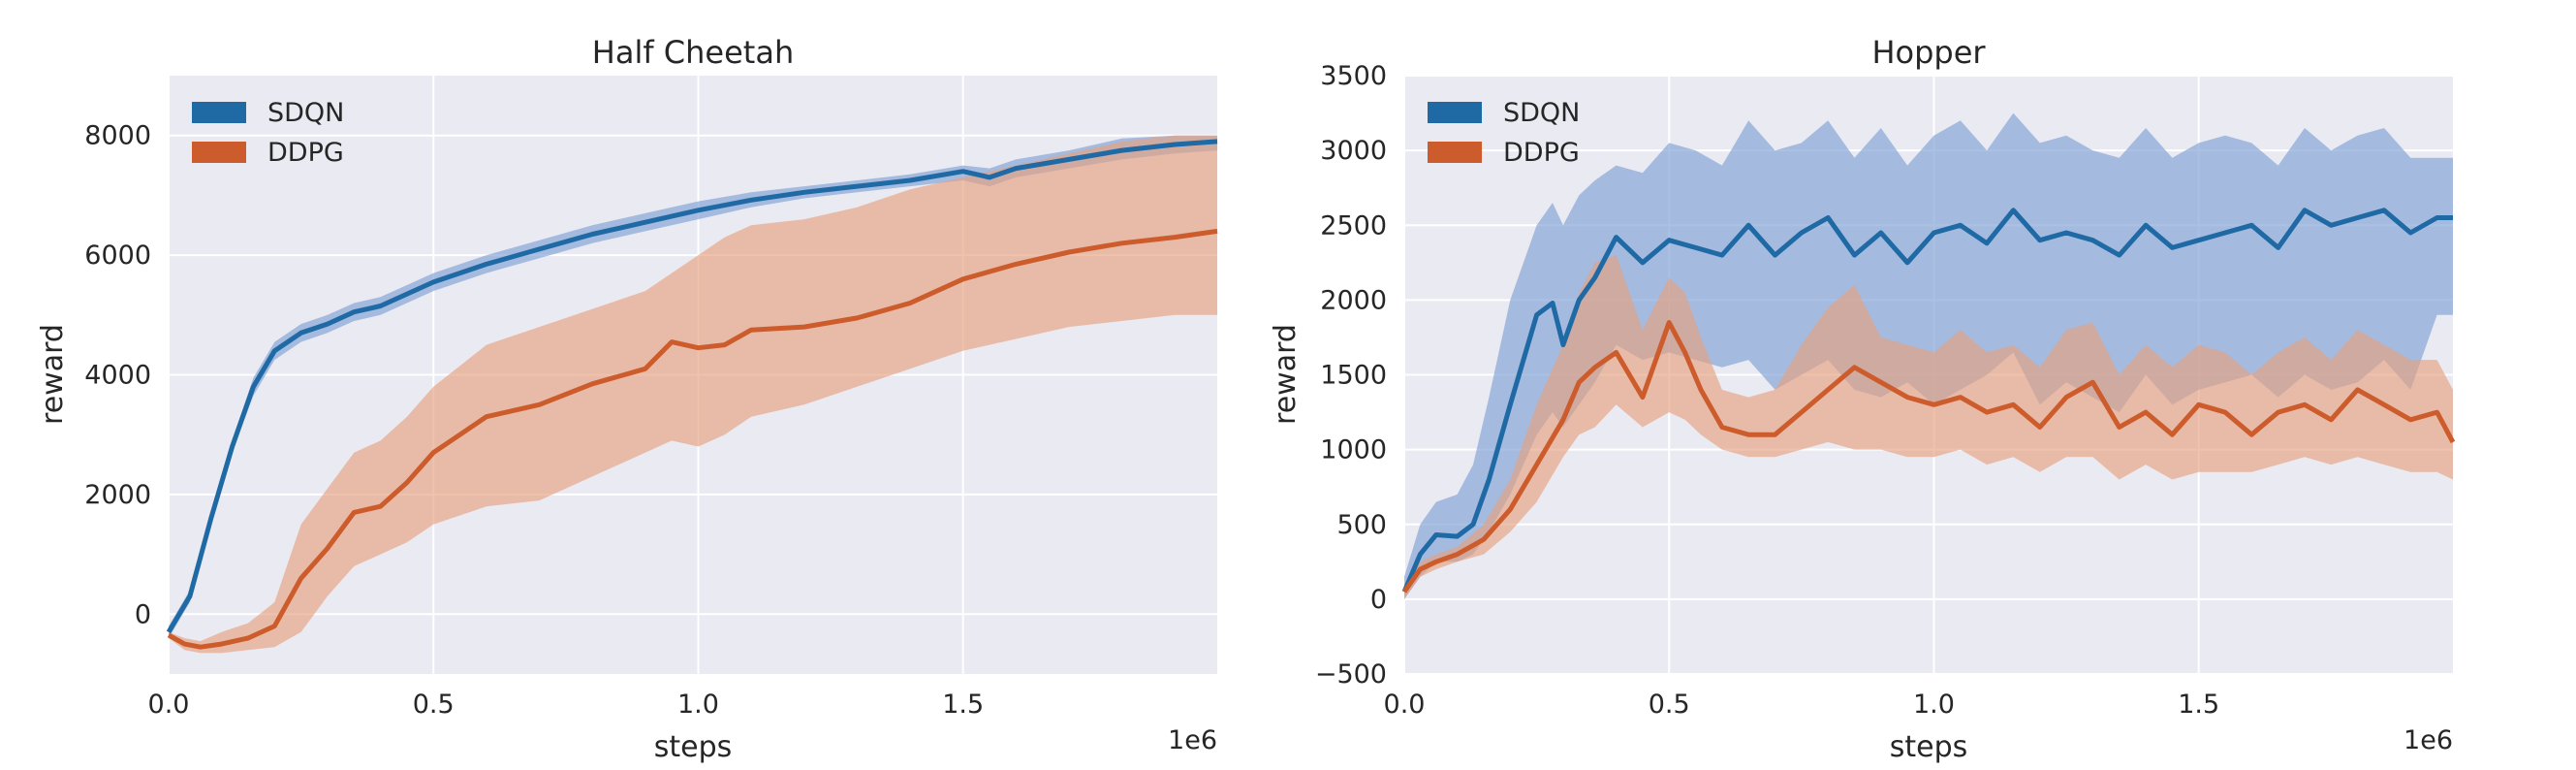 This screenshot has width=2576, height=770. Describe the element at coordinates (1353, 376) in the screenshot. I see `y-tick-label: 1500` at that location.